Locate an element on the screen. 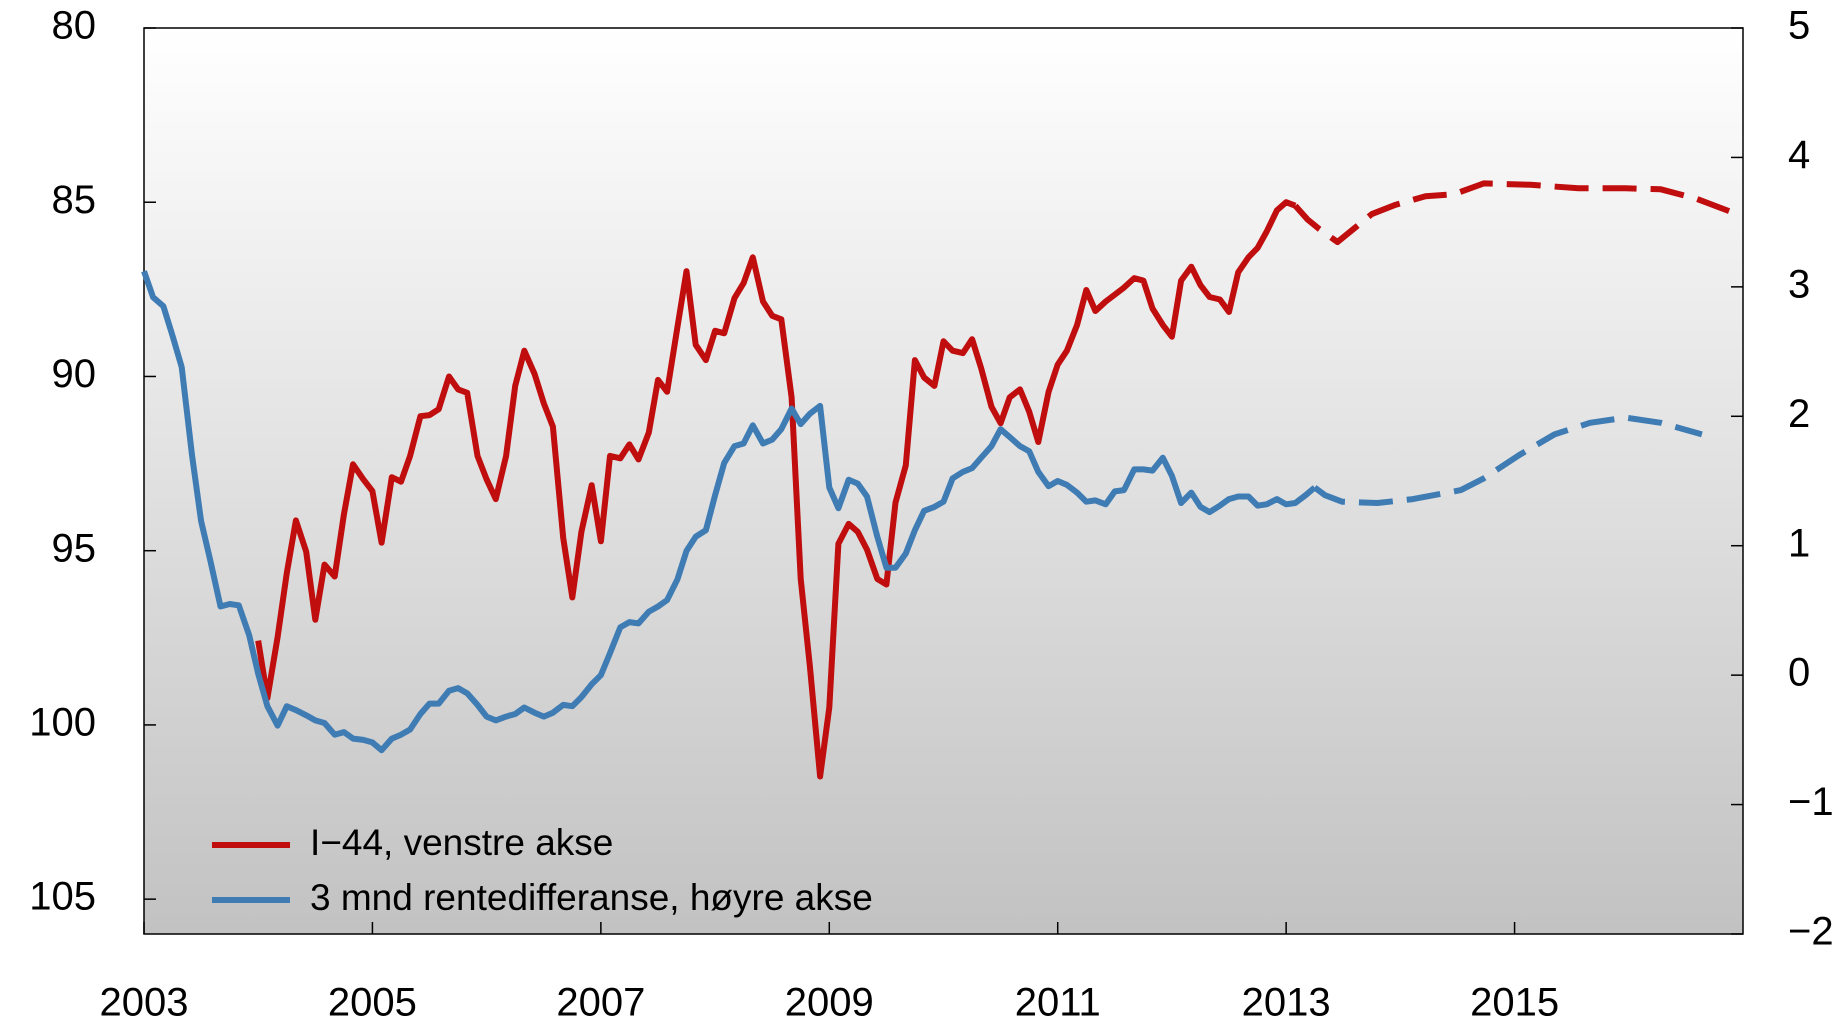 This screenshot has height=1027, width=1845. y2-tick-label: 3 is located at coordinates (1799, 284).